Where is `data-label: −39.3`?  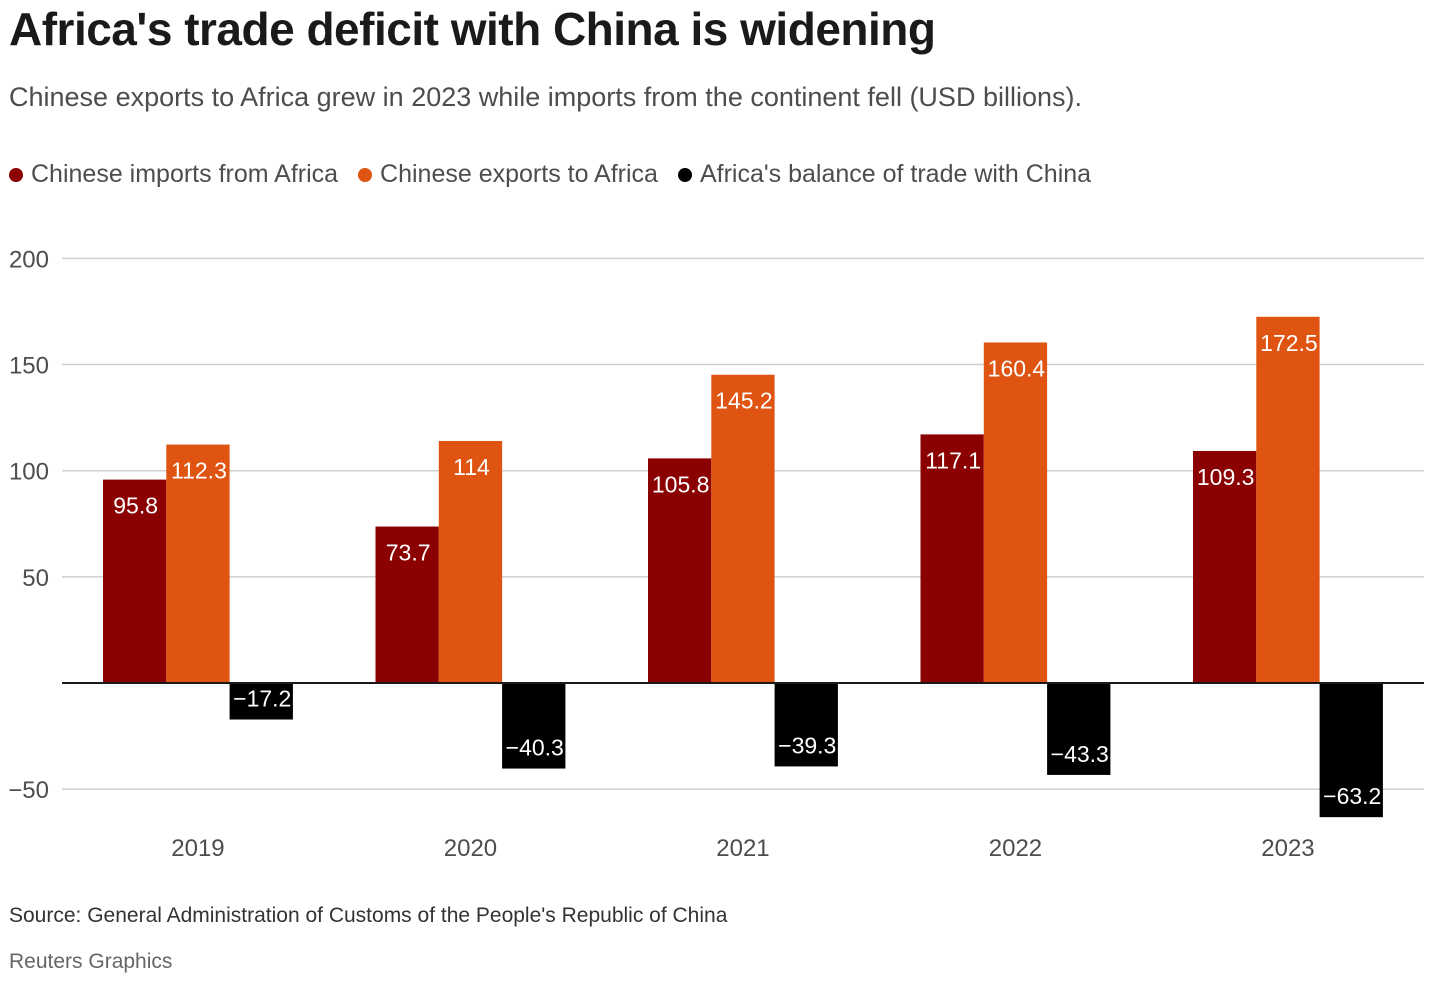
data-label: −39.3 is located at coordinates (807, 745).